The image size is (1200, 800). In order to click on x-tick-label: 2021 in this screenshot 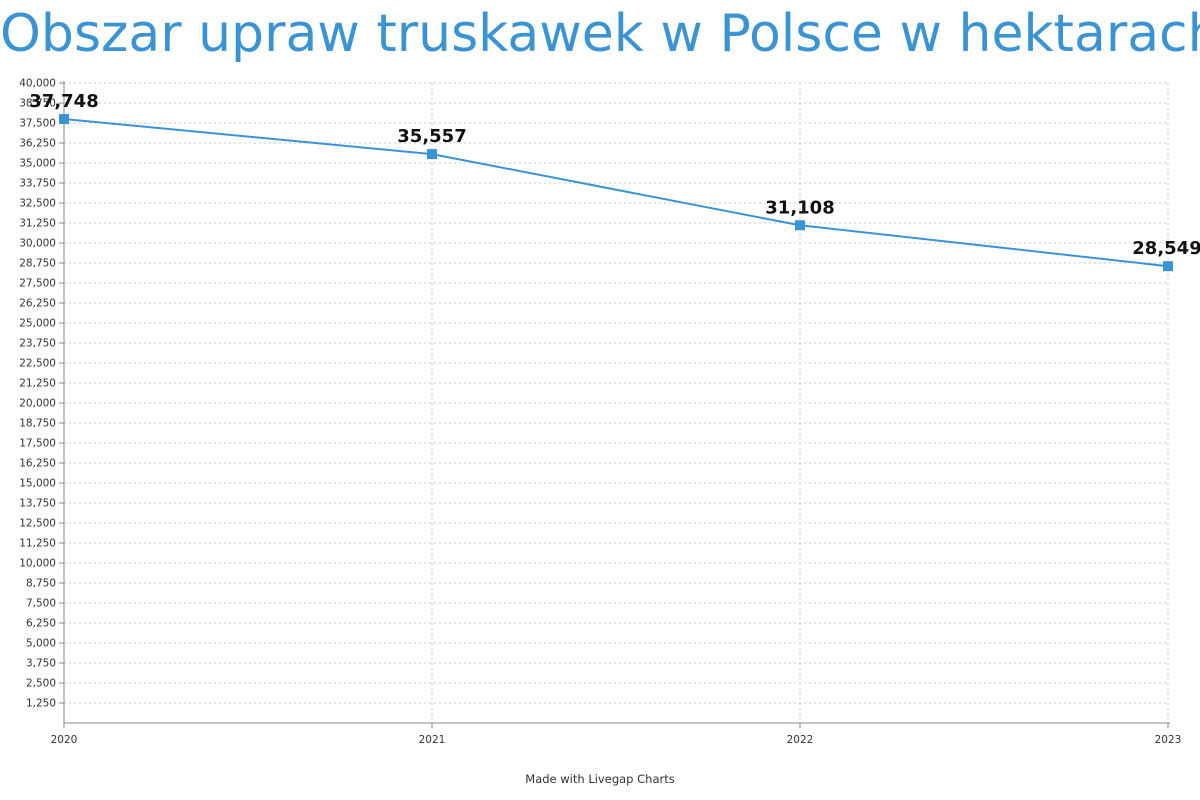, I will do `click(432, 740)`.